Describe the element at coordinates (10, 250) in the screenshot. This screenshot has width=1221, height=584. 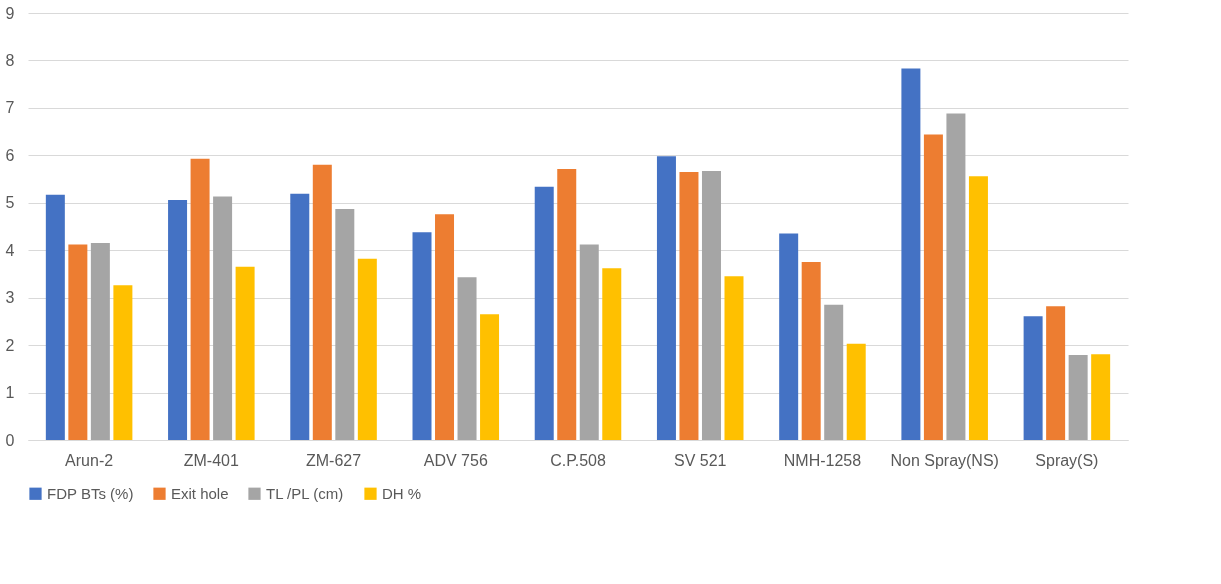
I see `y-tick-label: 4` at that location.